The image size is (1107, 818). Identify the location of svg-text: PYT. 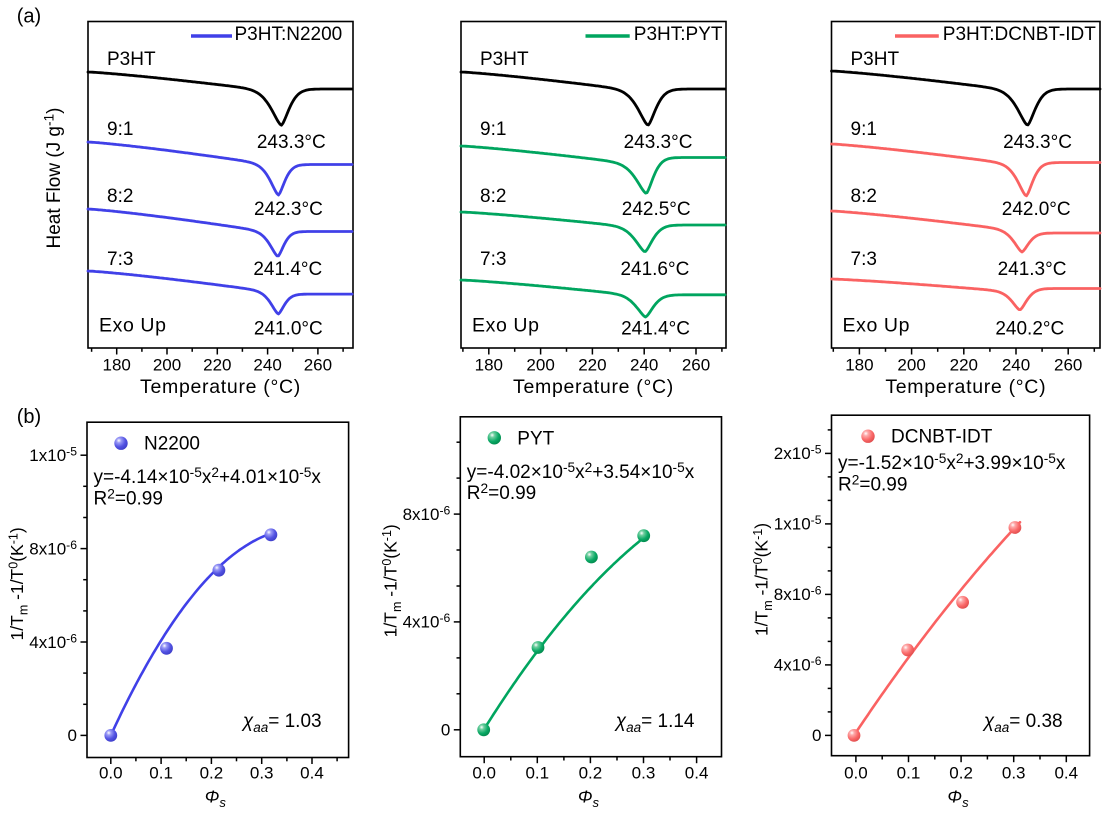
(535, 438).